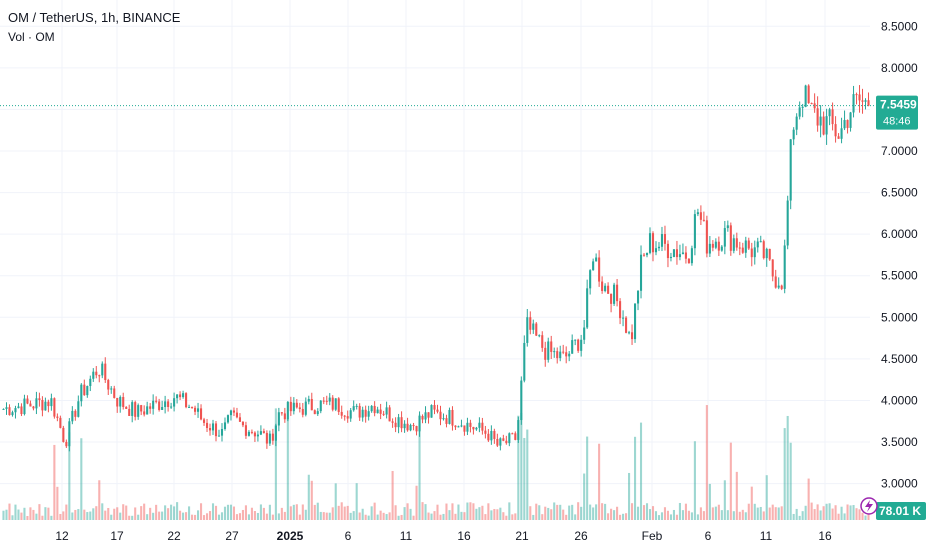 The height and width of the screenshot is (550, 932). I want to click on x-tick-label: 16, so click(825, 536).